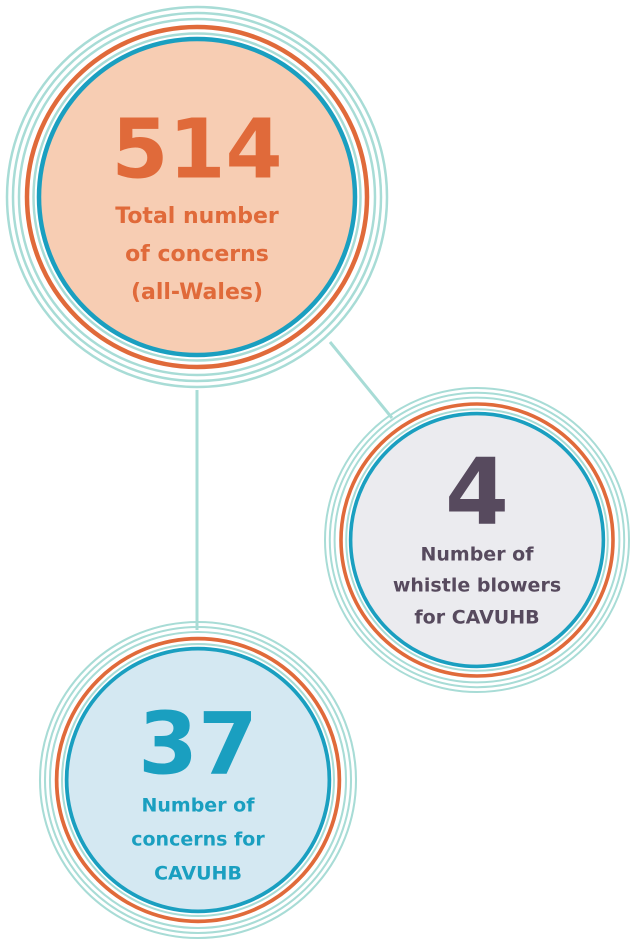 Image resolution: width=631 pixels, height=952 pixels. I want to click on node-value: 514, so click(196, 149).